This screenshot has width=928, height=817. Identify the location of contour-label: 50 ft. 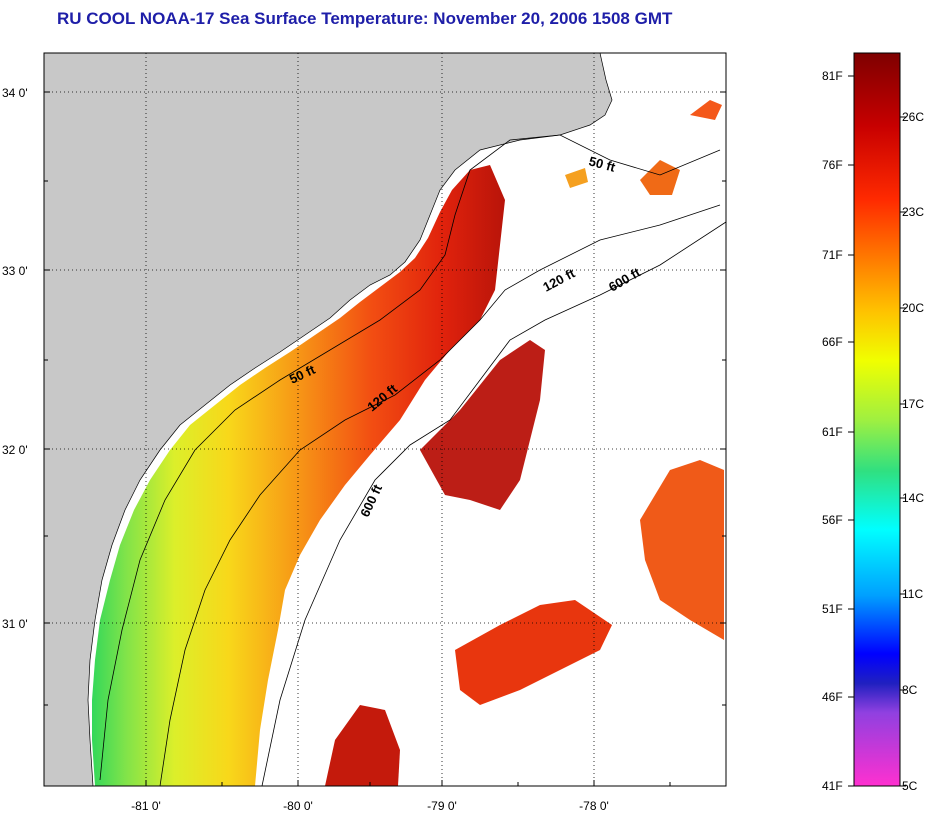
(602, 164).